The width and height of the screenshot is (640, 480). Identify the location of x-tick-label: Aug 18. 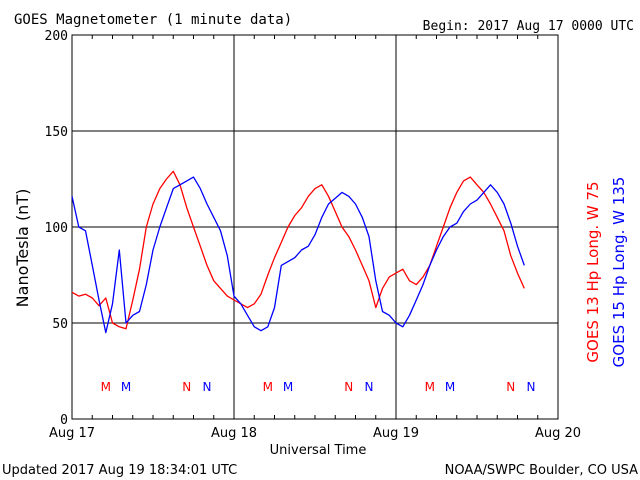
(234, 433).